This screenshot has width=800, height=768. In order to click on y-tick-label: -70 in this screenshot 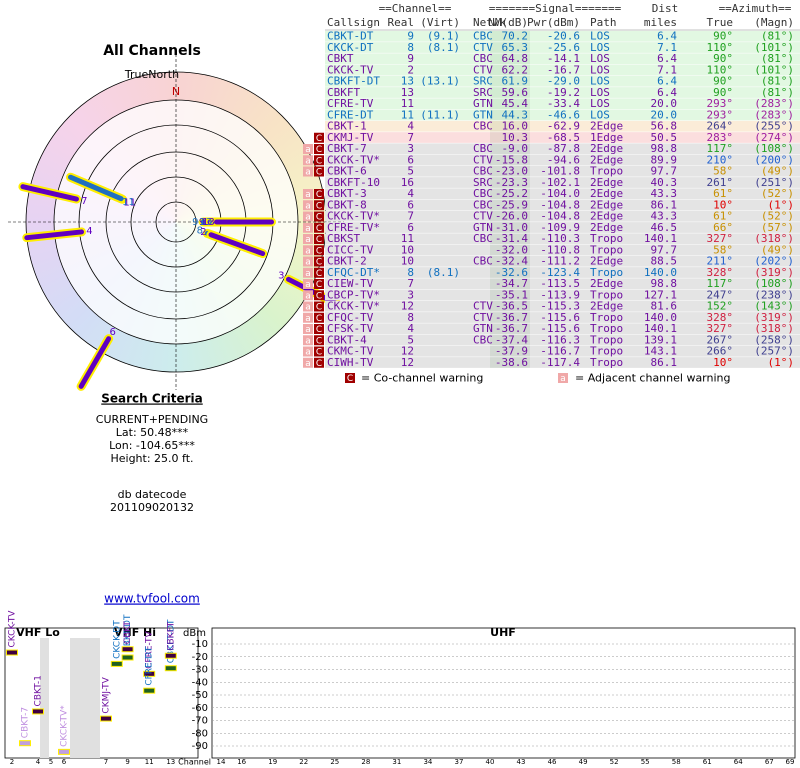, I will do `click(200, 721)`.